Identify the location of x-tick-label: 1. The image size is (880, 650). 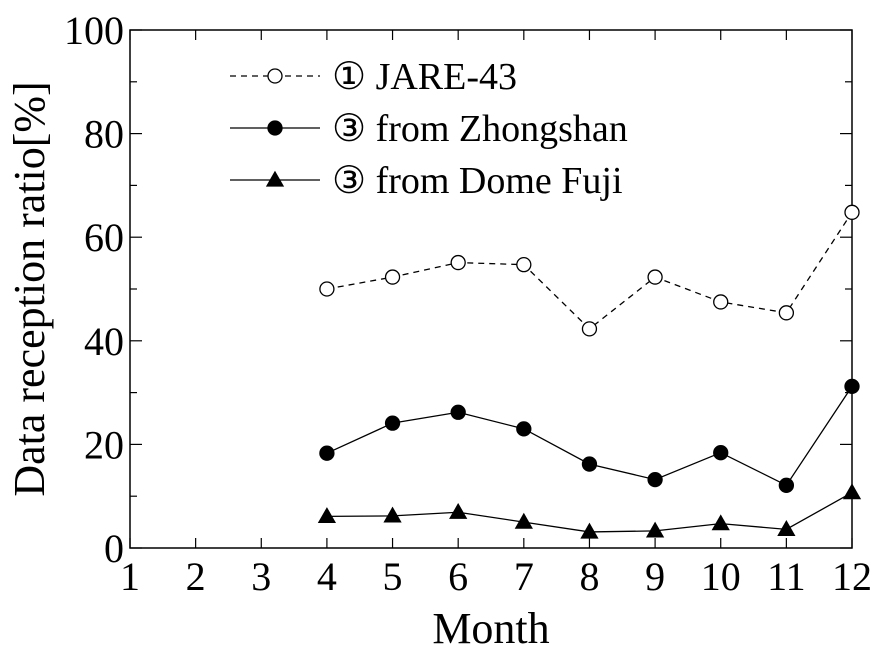
(130, 576).